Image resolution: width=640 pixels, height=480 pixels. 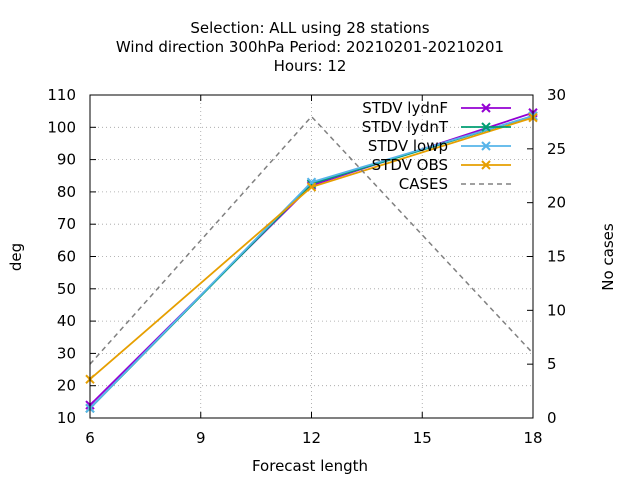 I want to click on y-tick-label: 20, so click(x=66, y=386).